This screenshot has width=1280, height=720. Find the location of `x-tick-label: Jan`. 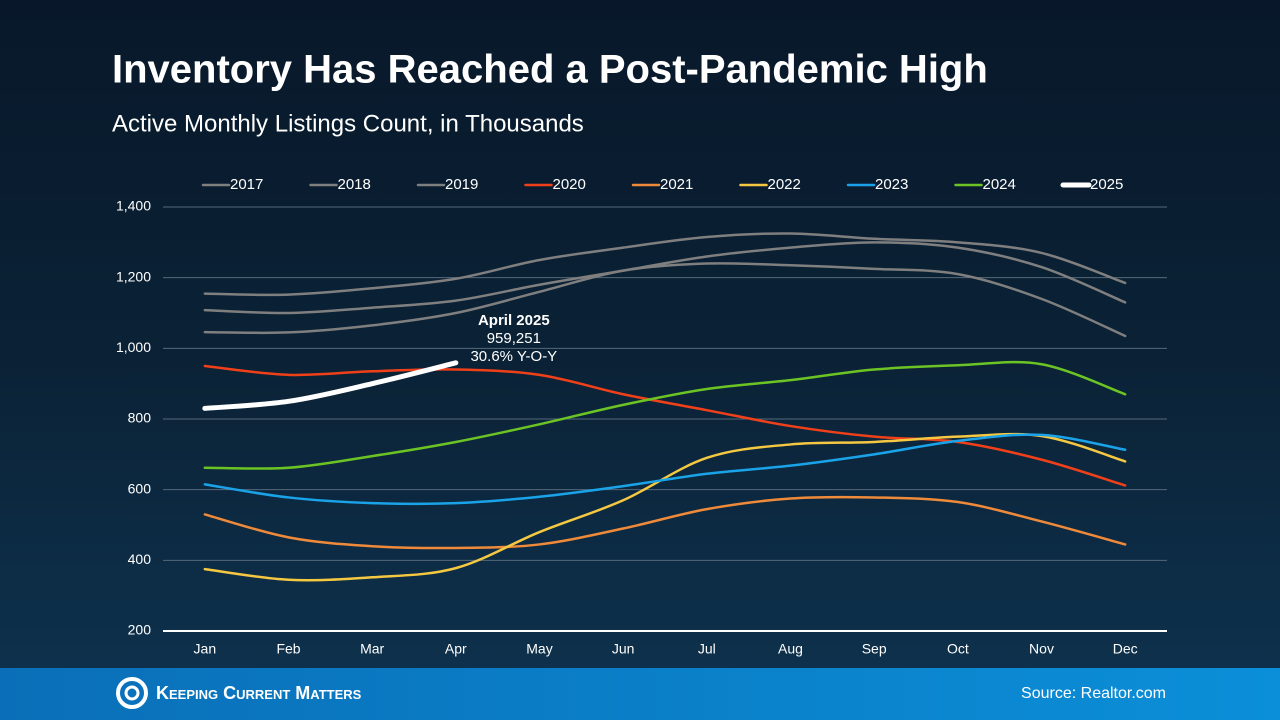

x-tick-label: Jan is located at coordinates (205, 649).